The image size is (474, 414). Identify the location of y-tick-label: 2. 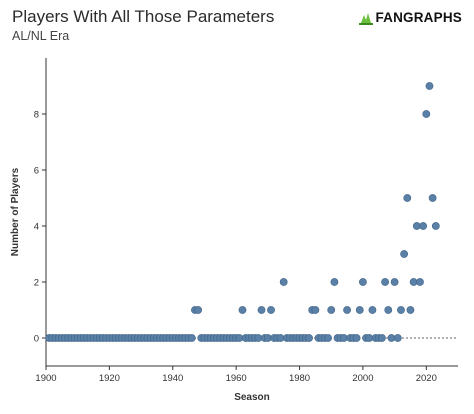
(36, 283).